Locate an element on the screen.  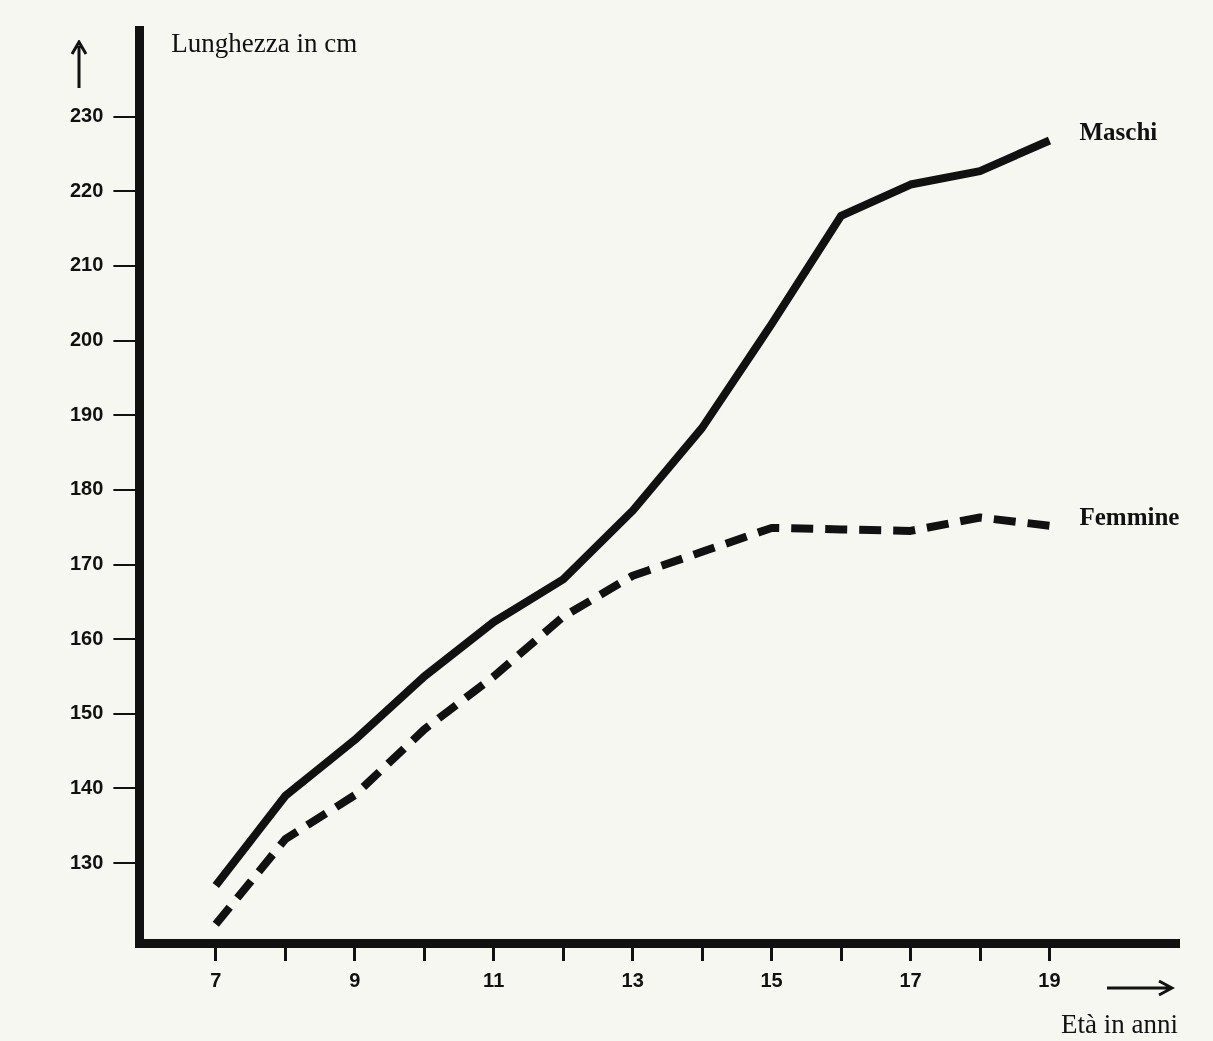
x-axis-title: Età in anni is located at coordinates (1119, 1024).